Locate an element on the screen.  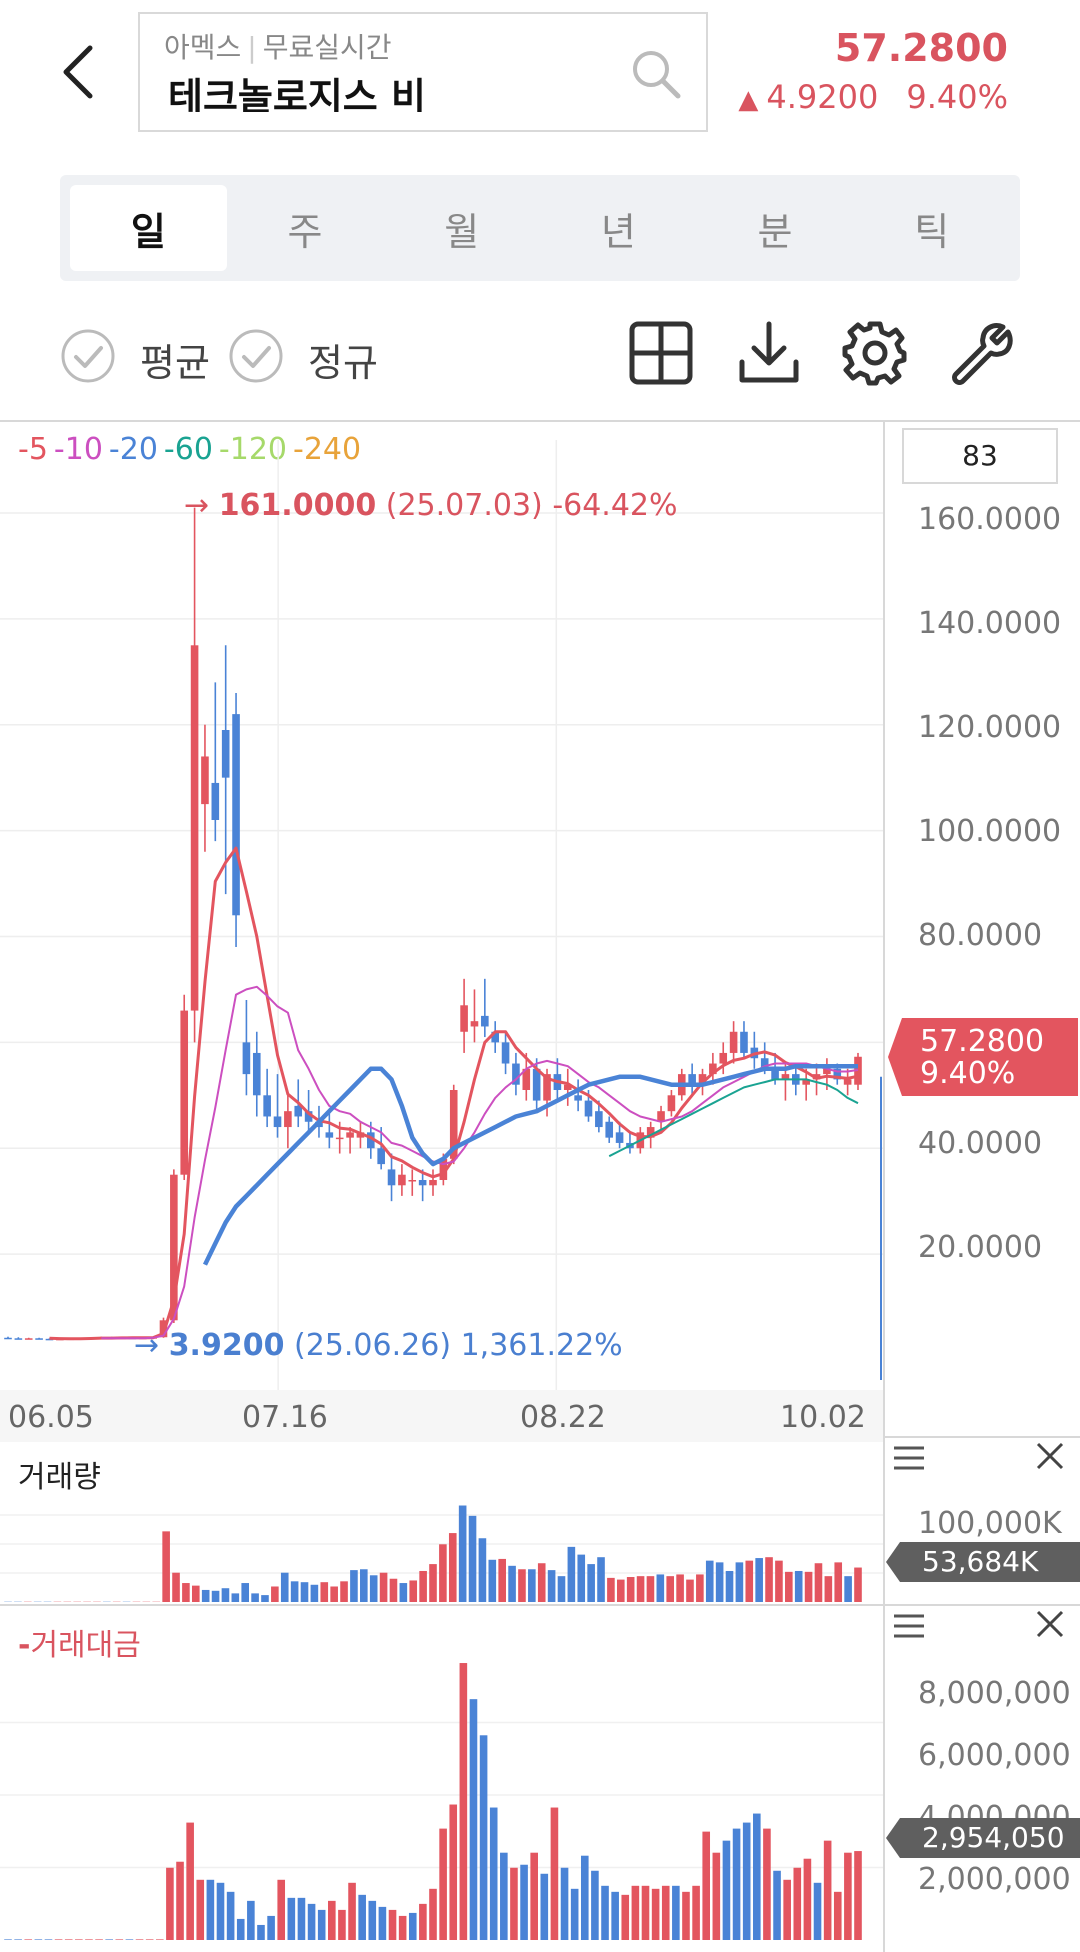
tab-minute: 분 is located at coordinates (775, 231).